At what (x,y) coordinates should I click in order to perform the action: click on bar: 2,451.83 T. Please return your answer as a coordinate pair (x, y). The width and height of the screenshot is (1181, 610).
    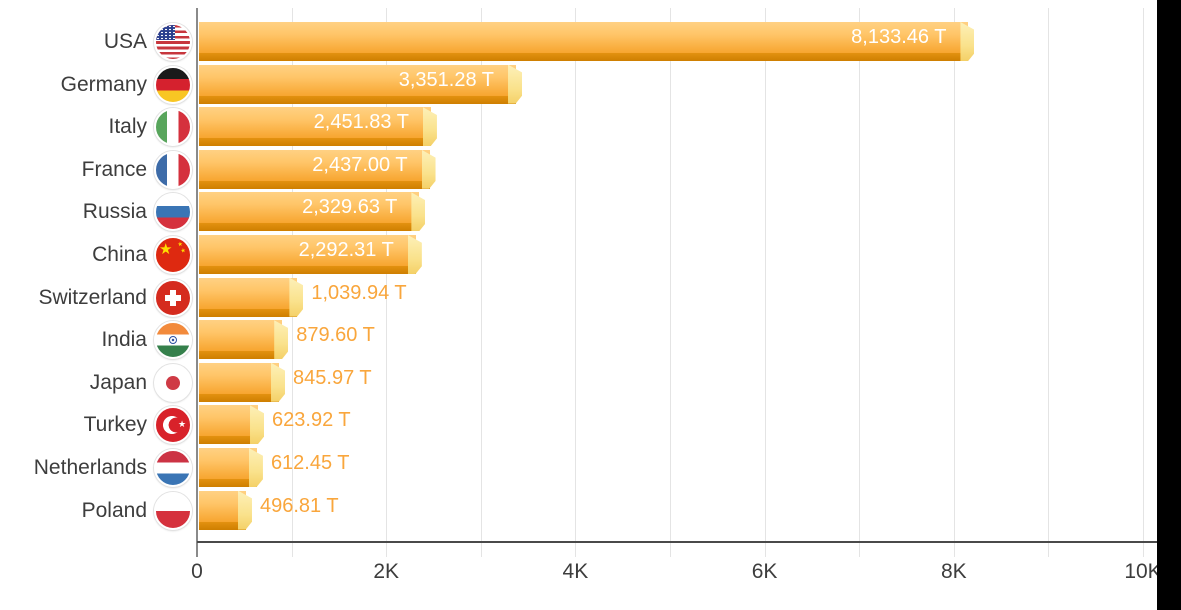
    Looking at the image, I should click on (318, 127).